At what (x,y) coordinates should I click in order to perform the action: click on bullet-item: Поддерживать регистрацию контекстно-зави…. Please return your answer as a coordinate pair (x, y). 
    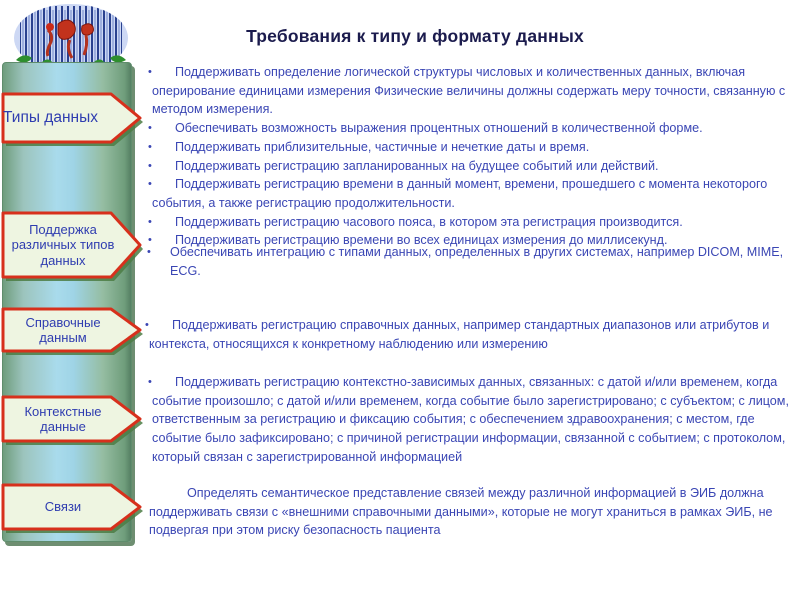
    Looking at the image, I should click on (474, 420).